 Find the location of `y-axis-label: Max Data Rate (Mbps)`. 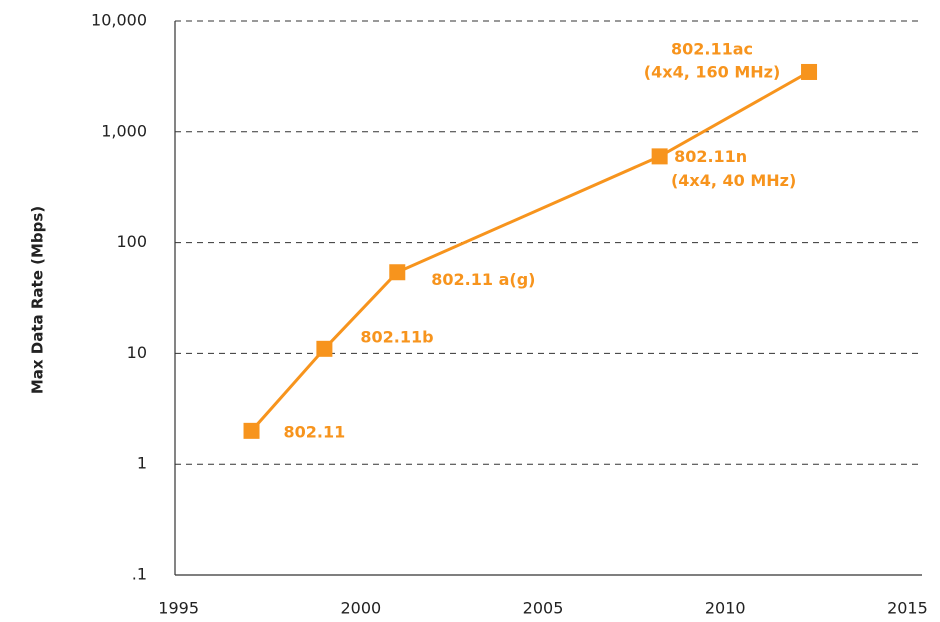

y-axis-label: Max Data Rate (Mbps) is located at coordinates (38, 300).